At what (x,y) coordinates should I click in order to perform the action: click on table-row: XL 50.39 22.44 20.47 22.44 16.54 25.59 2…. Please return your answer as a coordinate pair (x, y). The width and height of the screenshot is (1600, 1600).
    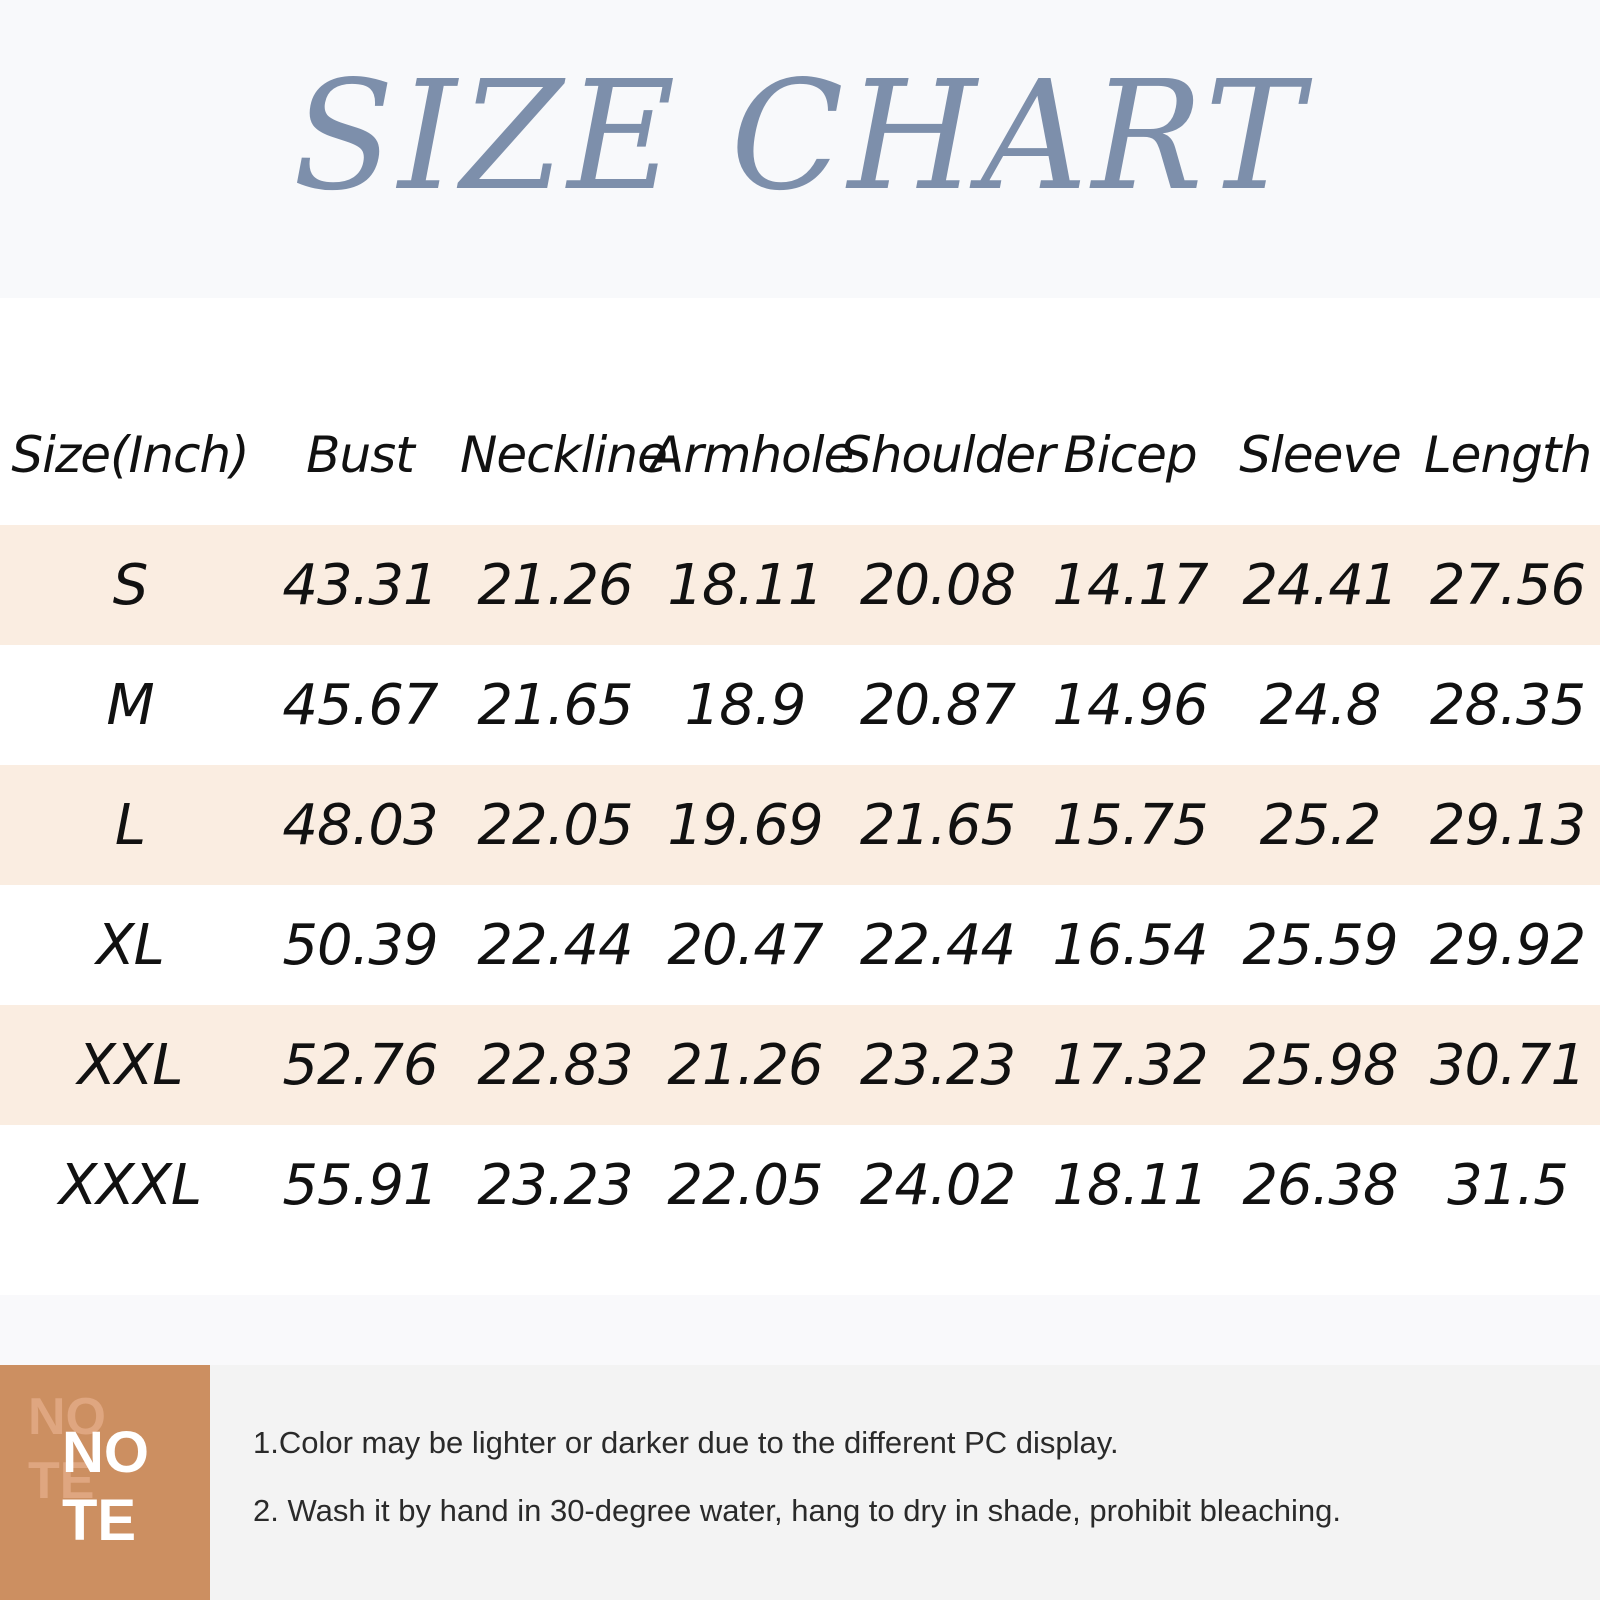
    Looking at the image, I should click on (800, 945).